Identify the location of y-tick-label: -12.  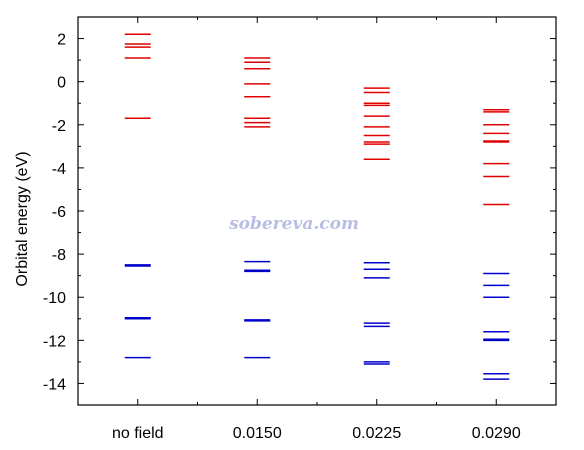
(54, 341).